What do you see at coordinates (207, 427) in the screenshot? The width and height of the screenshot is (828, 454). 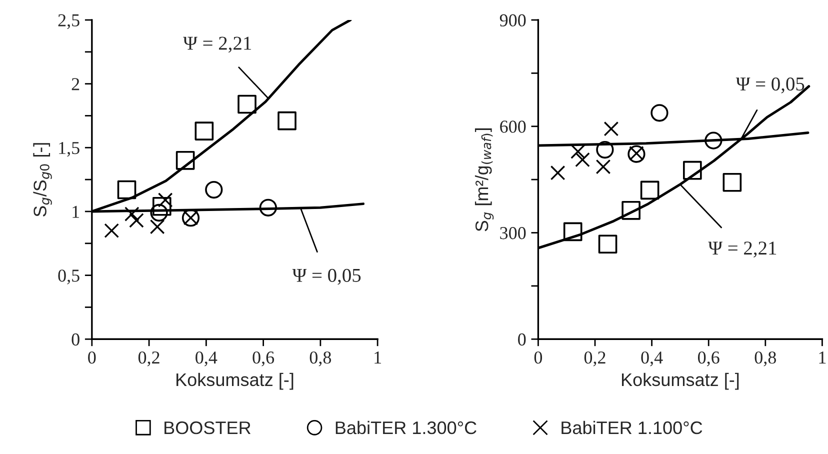 I see `legend-label: BOOSTER` at bounding box center [207, 427].